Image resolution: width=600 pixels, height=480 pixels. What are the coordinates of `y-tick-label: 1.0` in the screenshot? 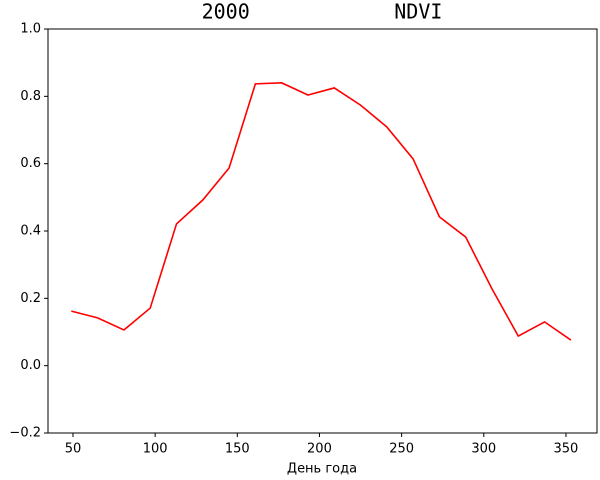 It's located at (30, 29).